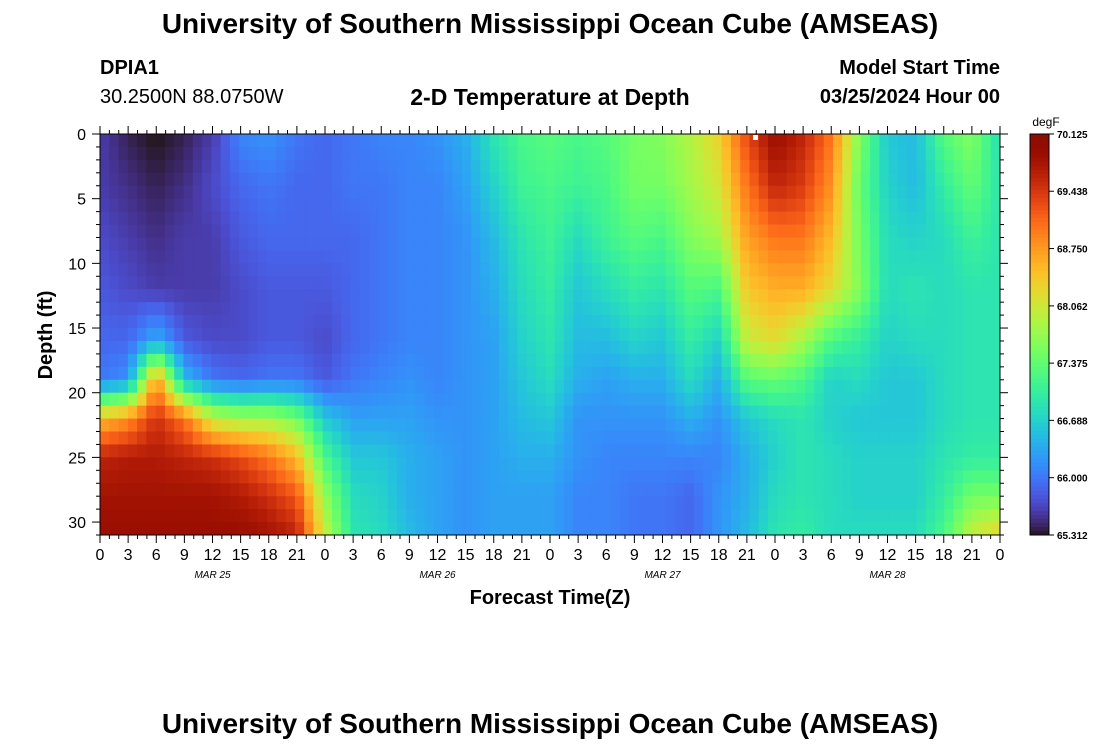 The image size is (1100, 750). Describe the element at coordinates (1039, 377) in the screenshot. I see `colorbar-swatch` at that location.